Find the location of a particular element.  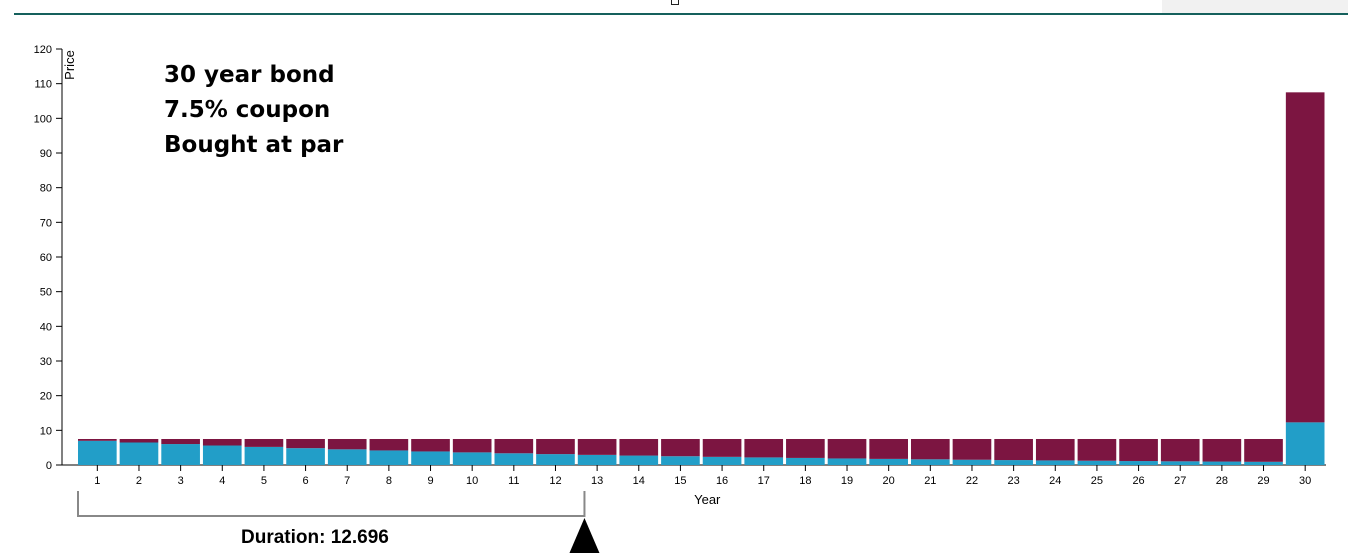

y-tick-label: 10 is located at coordinates (46, 431).